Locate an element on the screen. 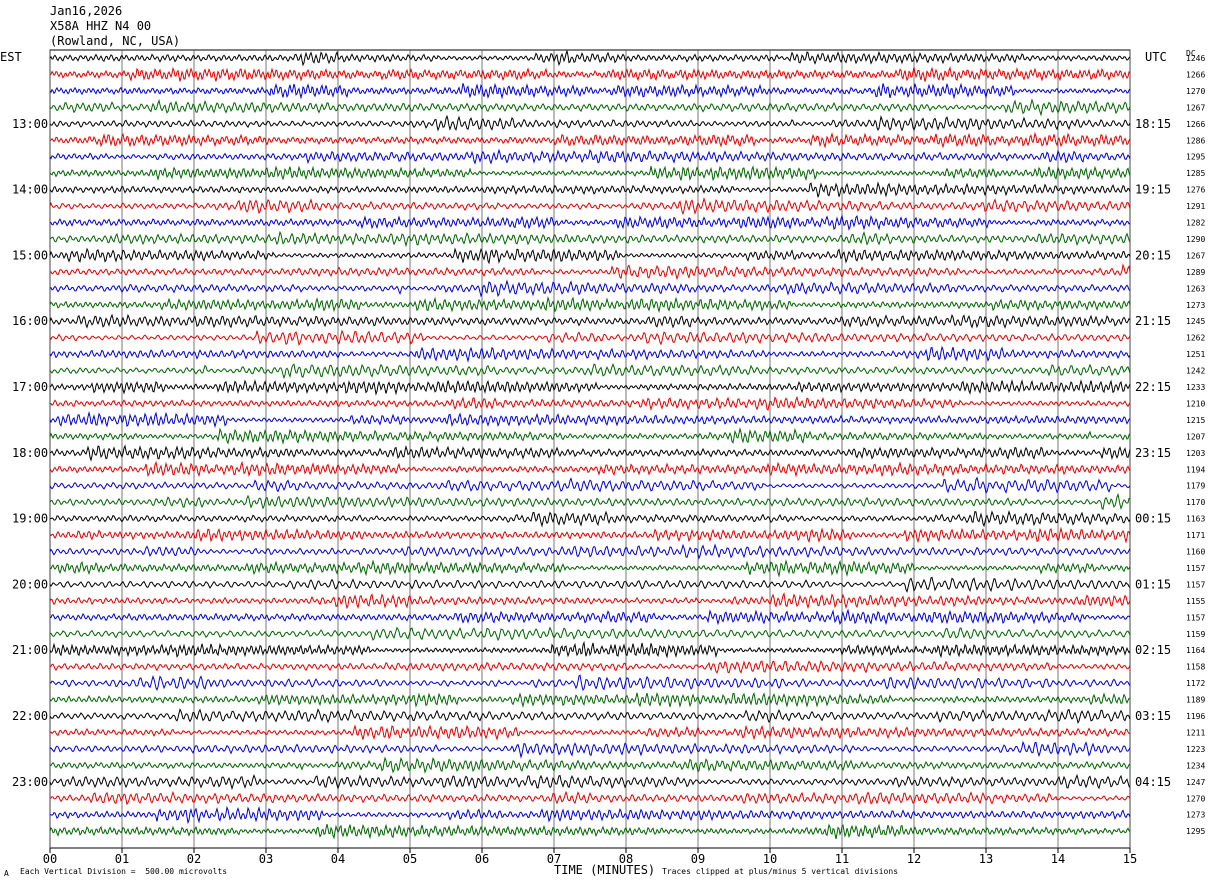 The height and width of the screenshot is (886, 1210). dc-offset-label: 1245 is located at coordinates (1195, 321).